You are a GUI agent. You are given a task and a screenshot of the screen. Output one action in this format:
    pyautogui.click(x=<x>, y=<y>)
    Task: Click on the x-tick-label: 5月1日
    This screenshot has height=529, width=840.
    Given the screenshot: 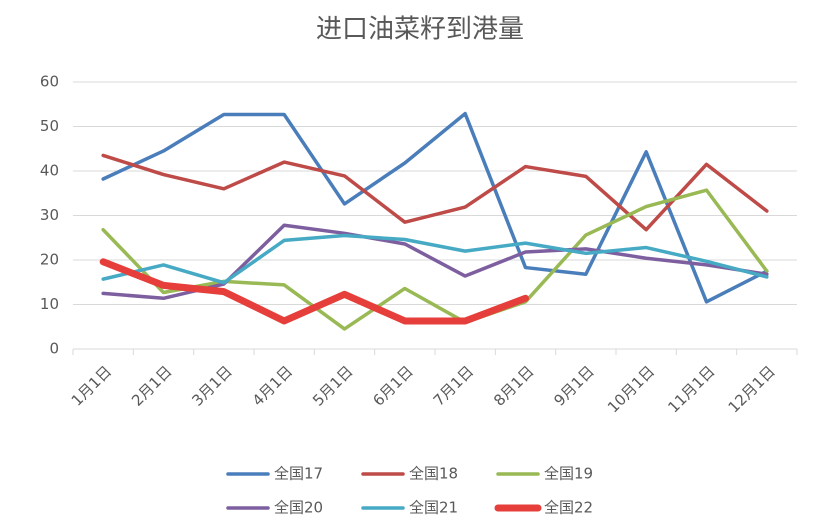 What is the action you would take?
    pyautogui.click(x=332, y=385)
    